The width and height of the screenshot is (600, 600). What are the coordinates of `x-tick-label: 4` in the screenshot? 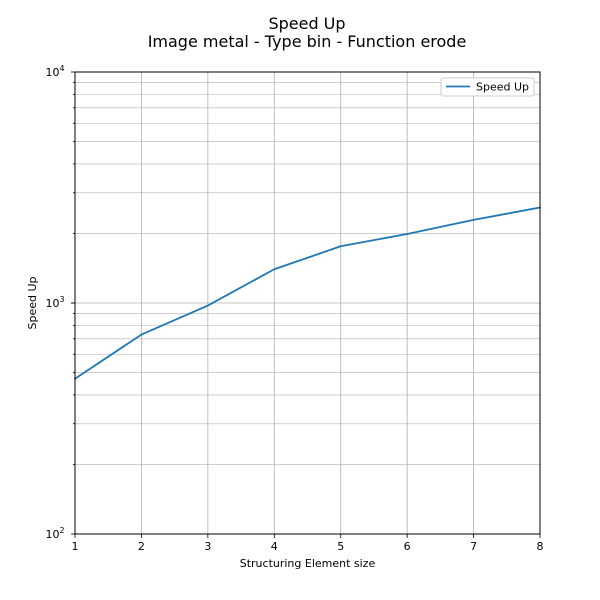 It's located at (274, 546).